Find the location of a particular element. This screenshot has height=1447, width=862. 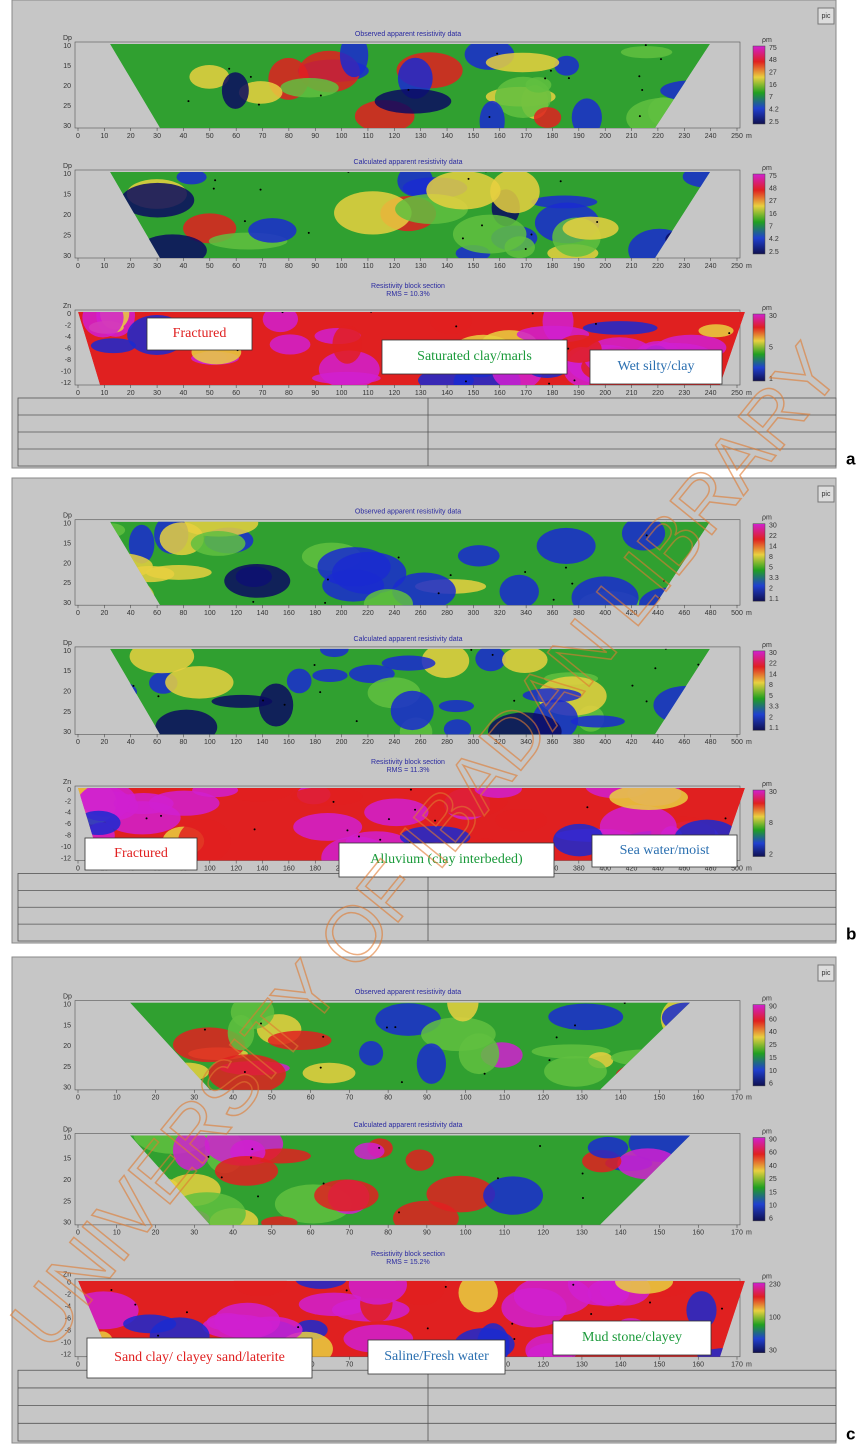

annotation-box is located at coordinates (664, 851).